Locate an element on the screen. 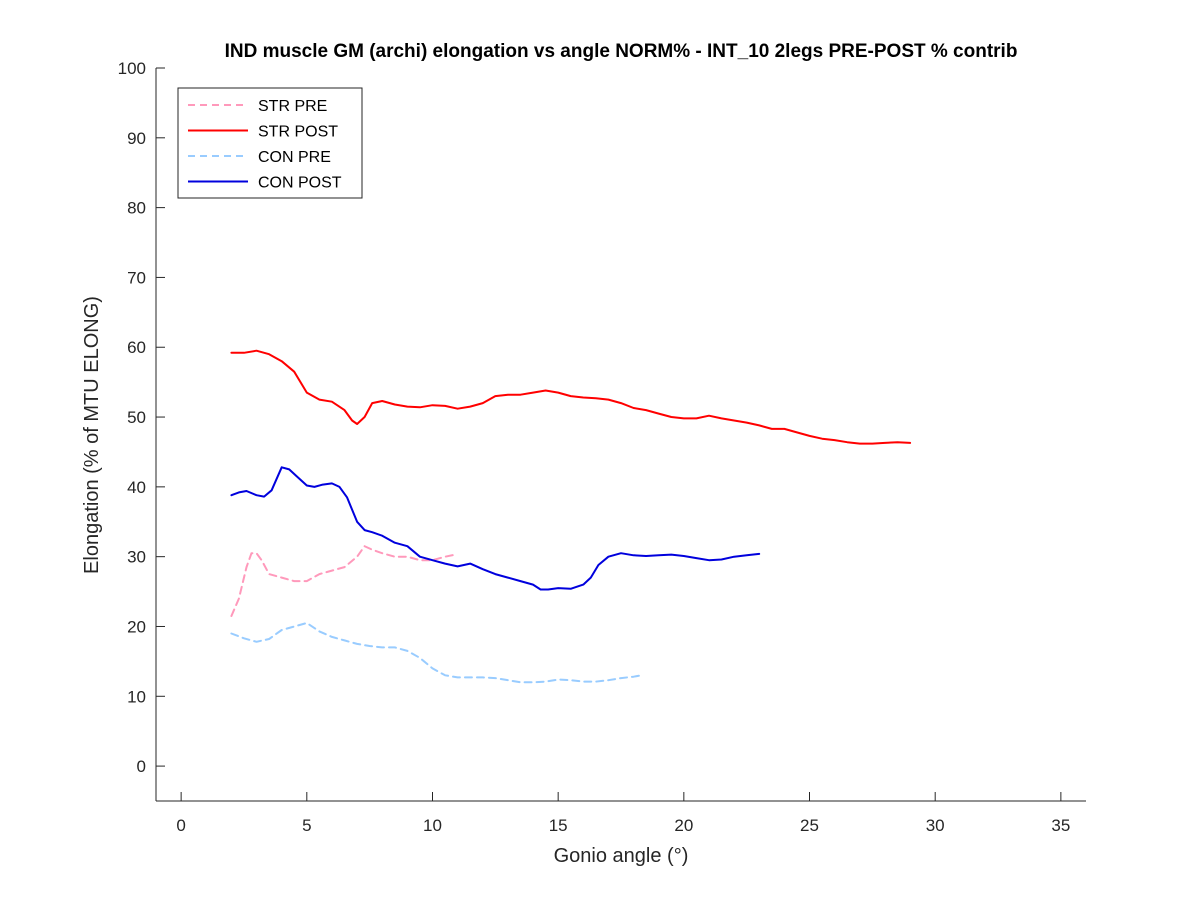  legend: STR PRE STR POST CON PRE CON POST is located at coordinates (270, 143).